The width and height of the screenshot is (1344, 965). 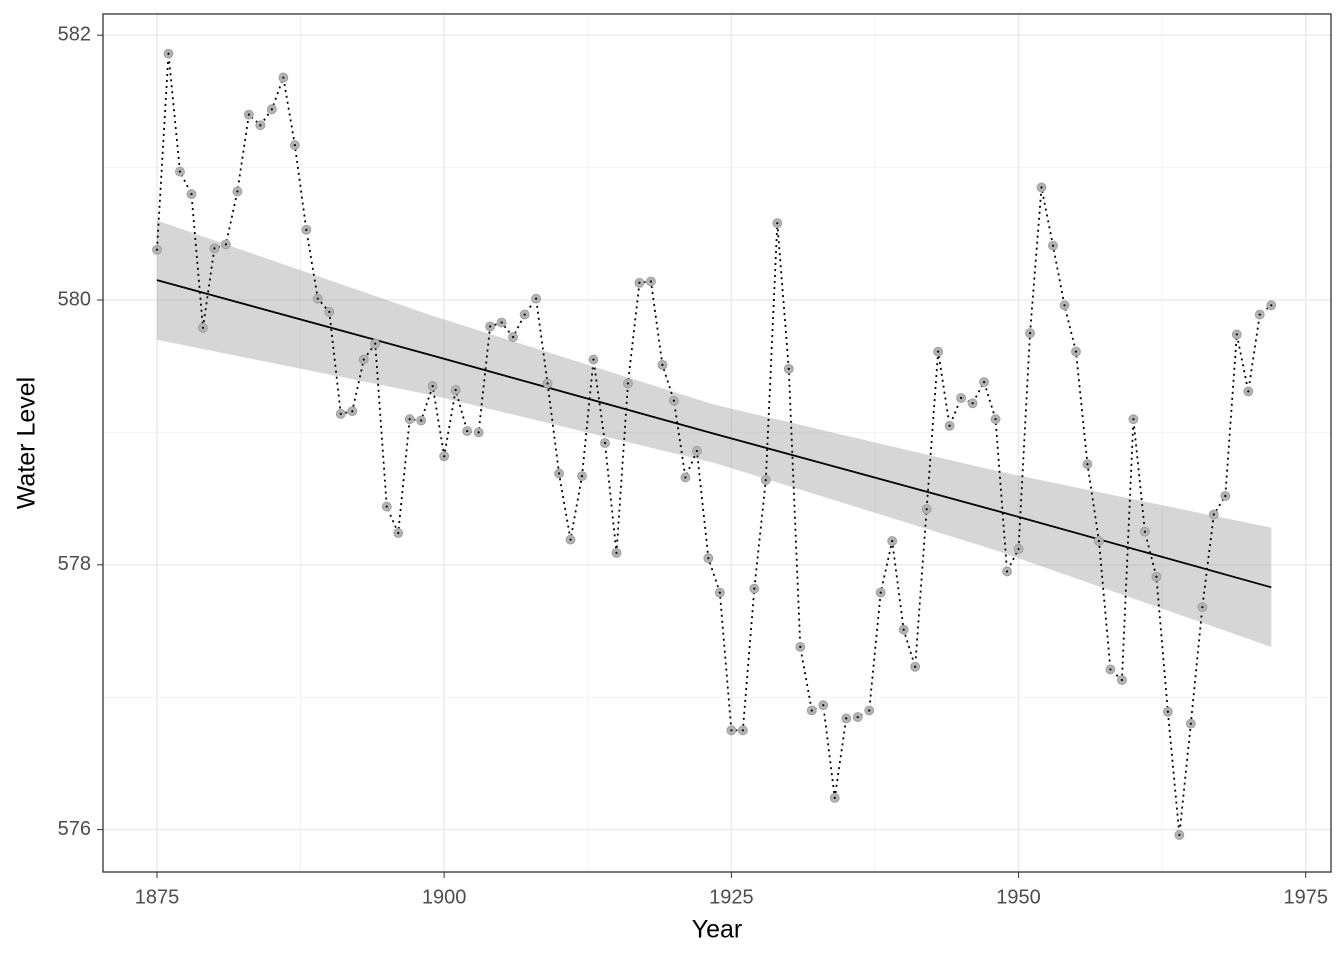 I want to click on x-tick-label: 1875, so click(x=157, y=897).